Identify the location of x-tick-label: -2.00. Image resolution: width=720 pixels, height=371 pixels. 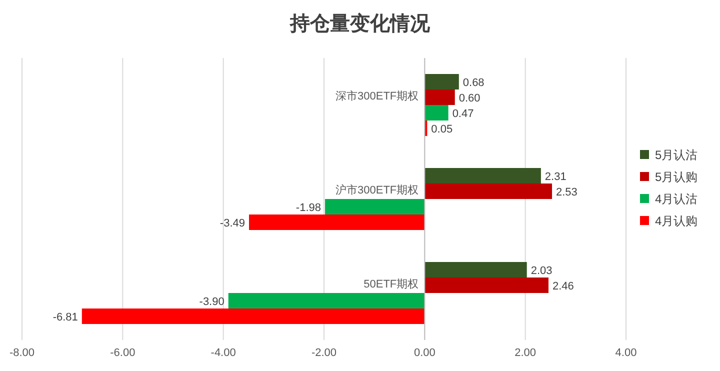
(324, 353).